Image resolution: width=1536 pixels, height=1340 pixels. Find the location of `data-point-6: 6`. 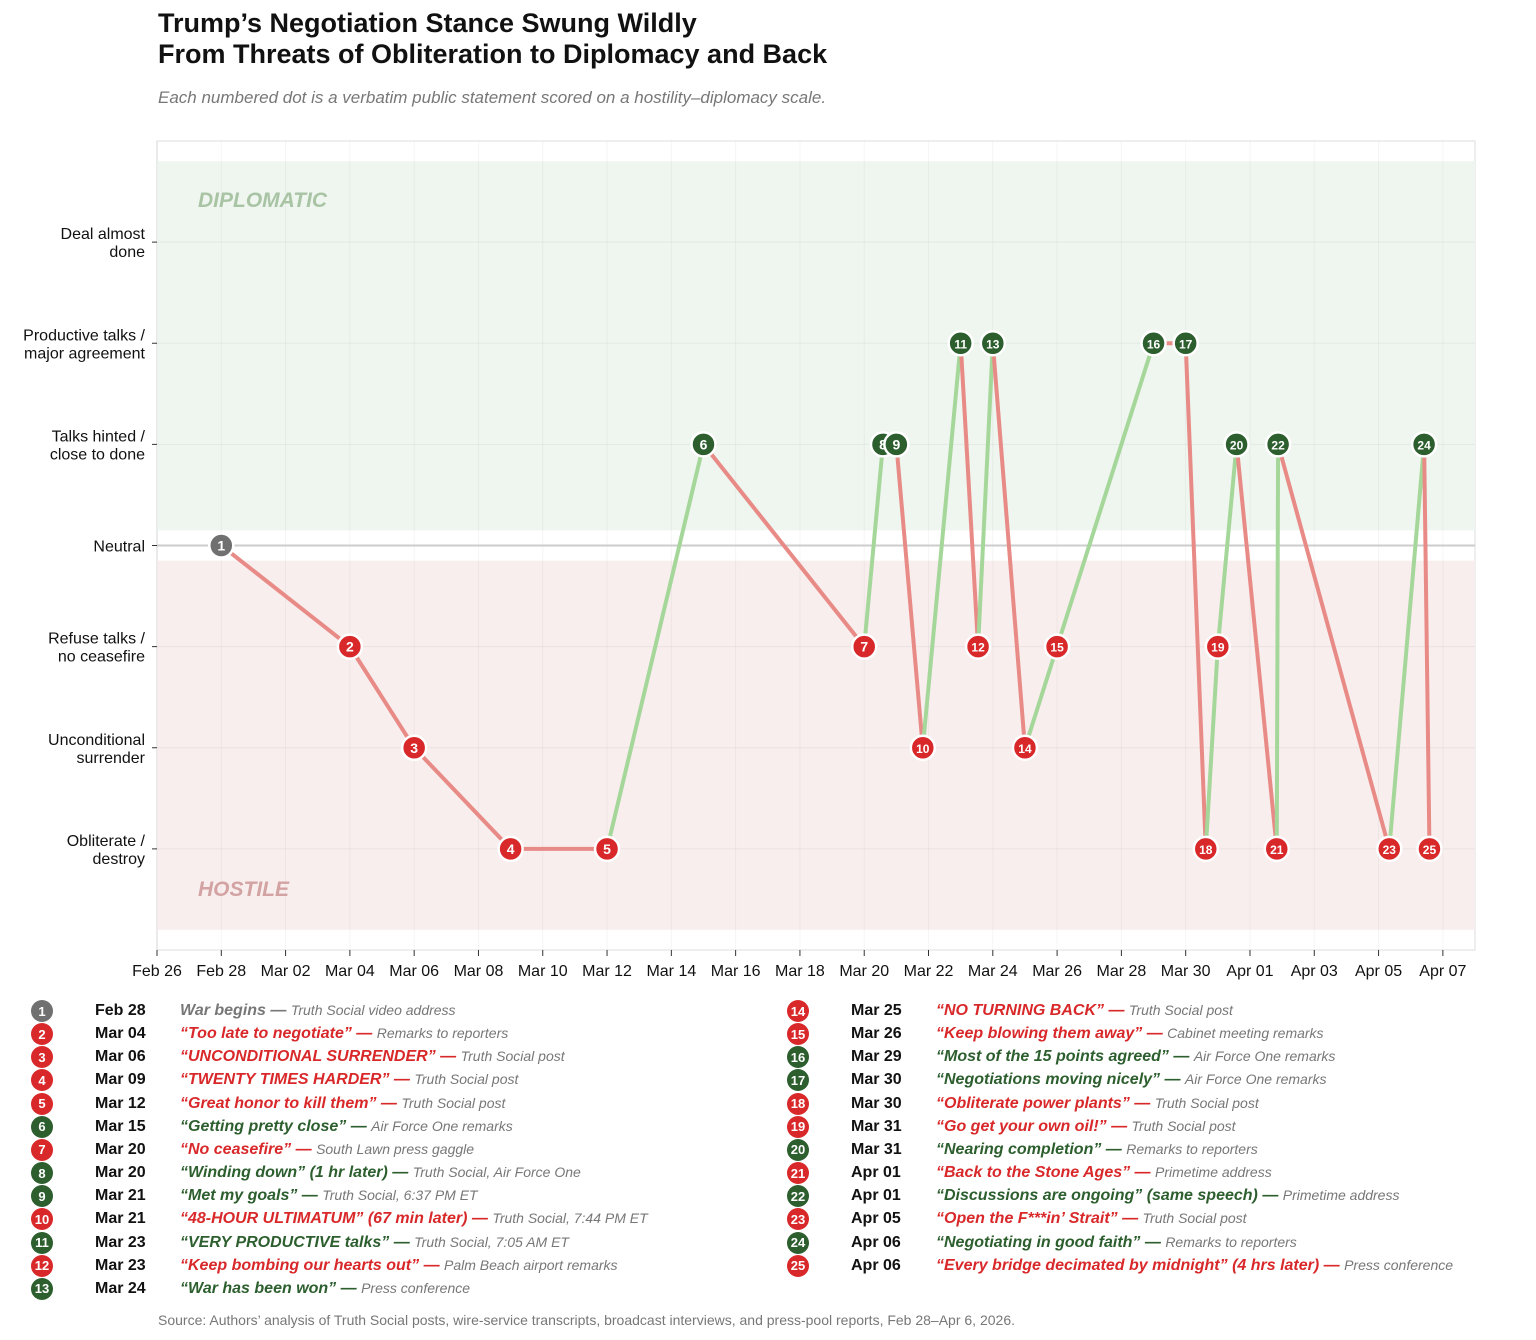

data-point-6: 6 is located at coordinates (703, 444).